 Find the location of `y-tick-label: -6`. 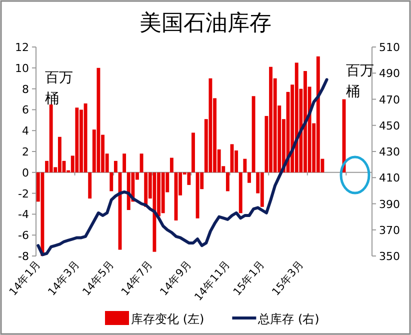

y-tick-label: -6 is located at coordinates (23, 235).